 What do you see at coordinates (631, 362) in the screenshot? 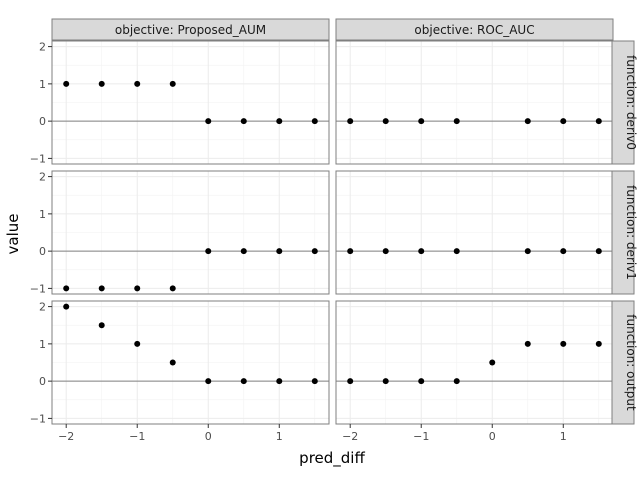
I see `row-strip-label: function: output` at bounding box center [631, 362].